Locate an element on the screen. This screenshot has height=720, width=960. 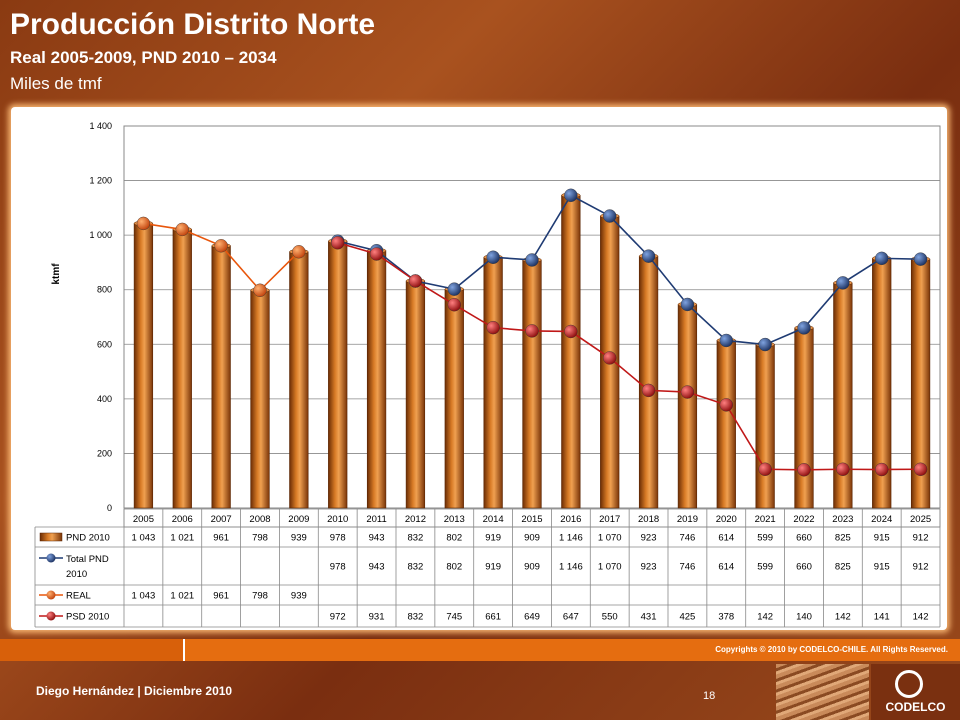
footer-bar is located at coordinates (480, 650).